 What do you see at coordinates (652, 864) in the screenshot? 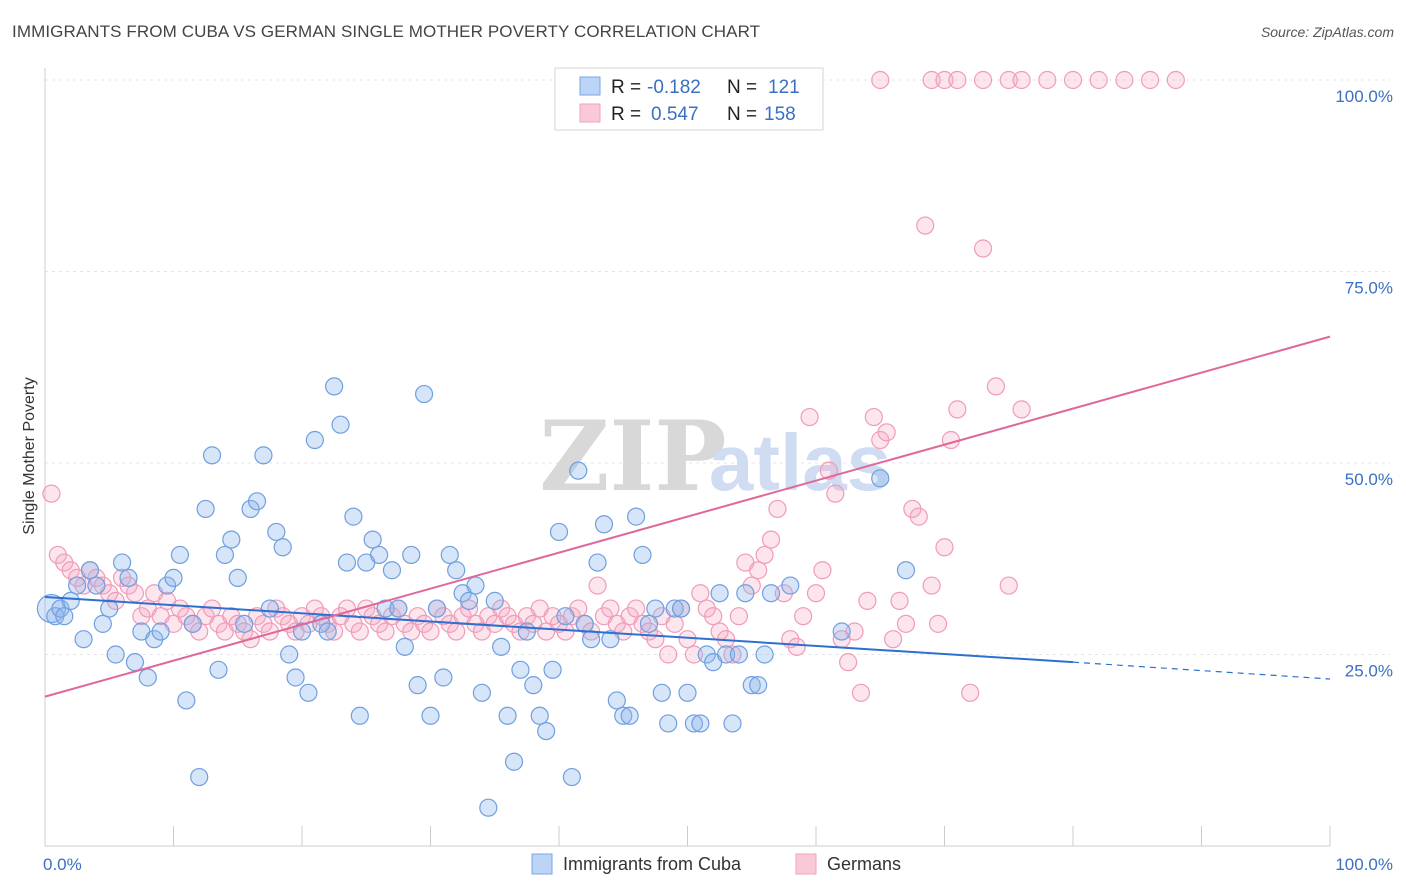
I see `bottom-legend-label-cuba: Immigrants from Cuba` at bounding box center [652, 864].